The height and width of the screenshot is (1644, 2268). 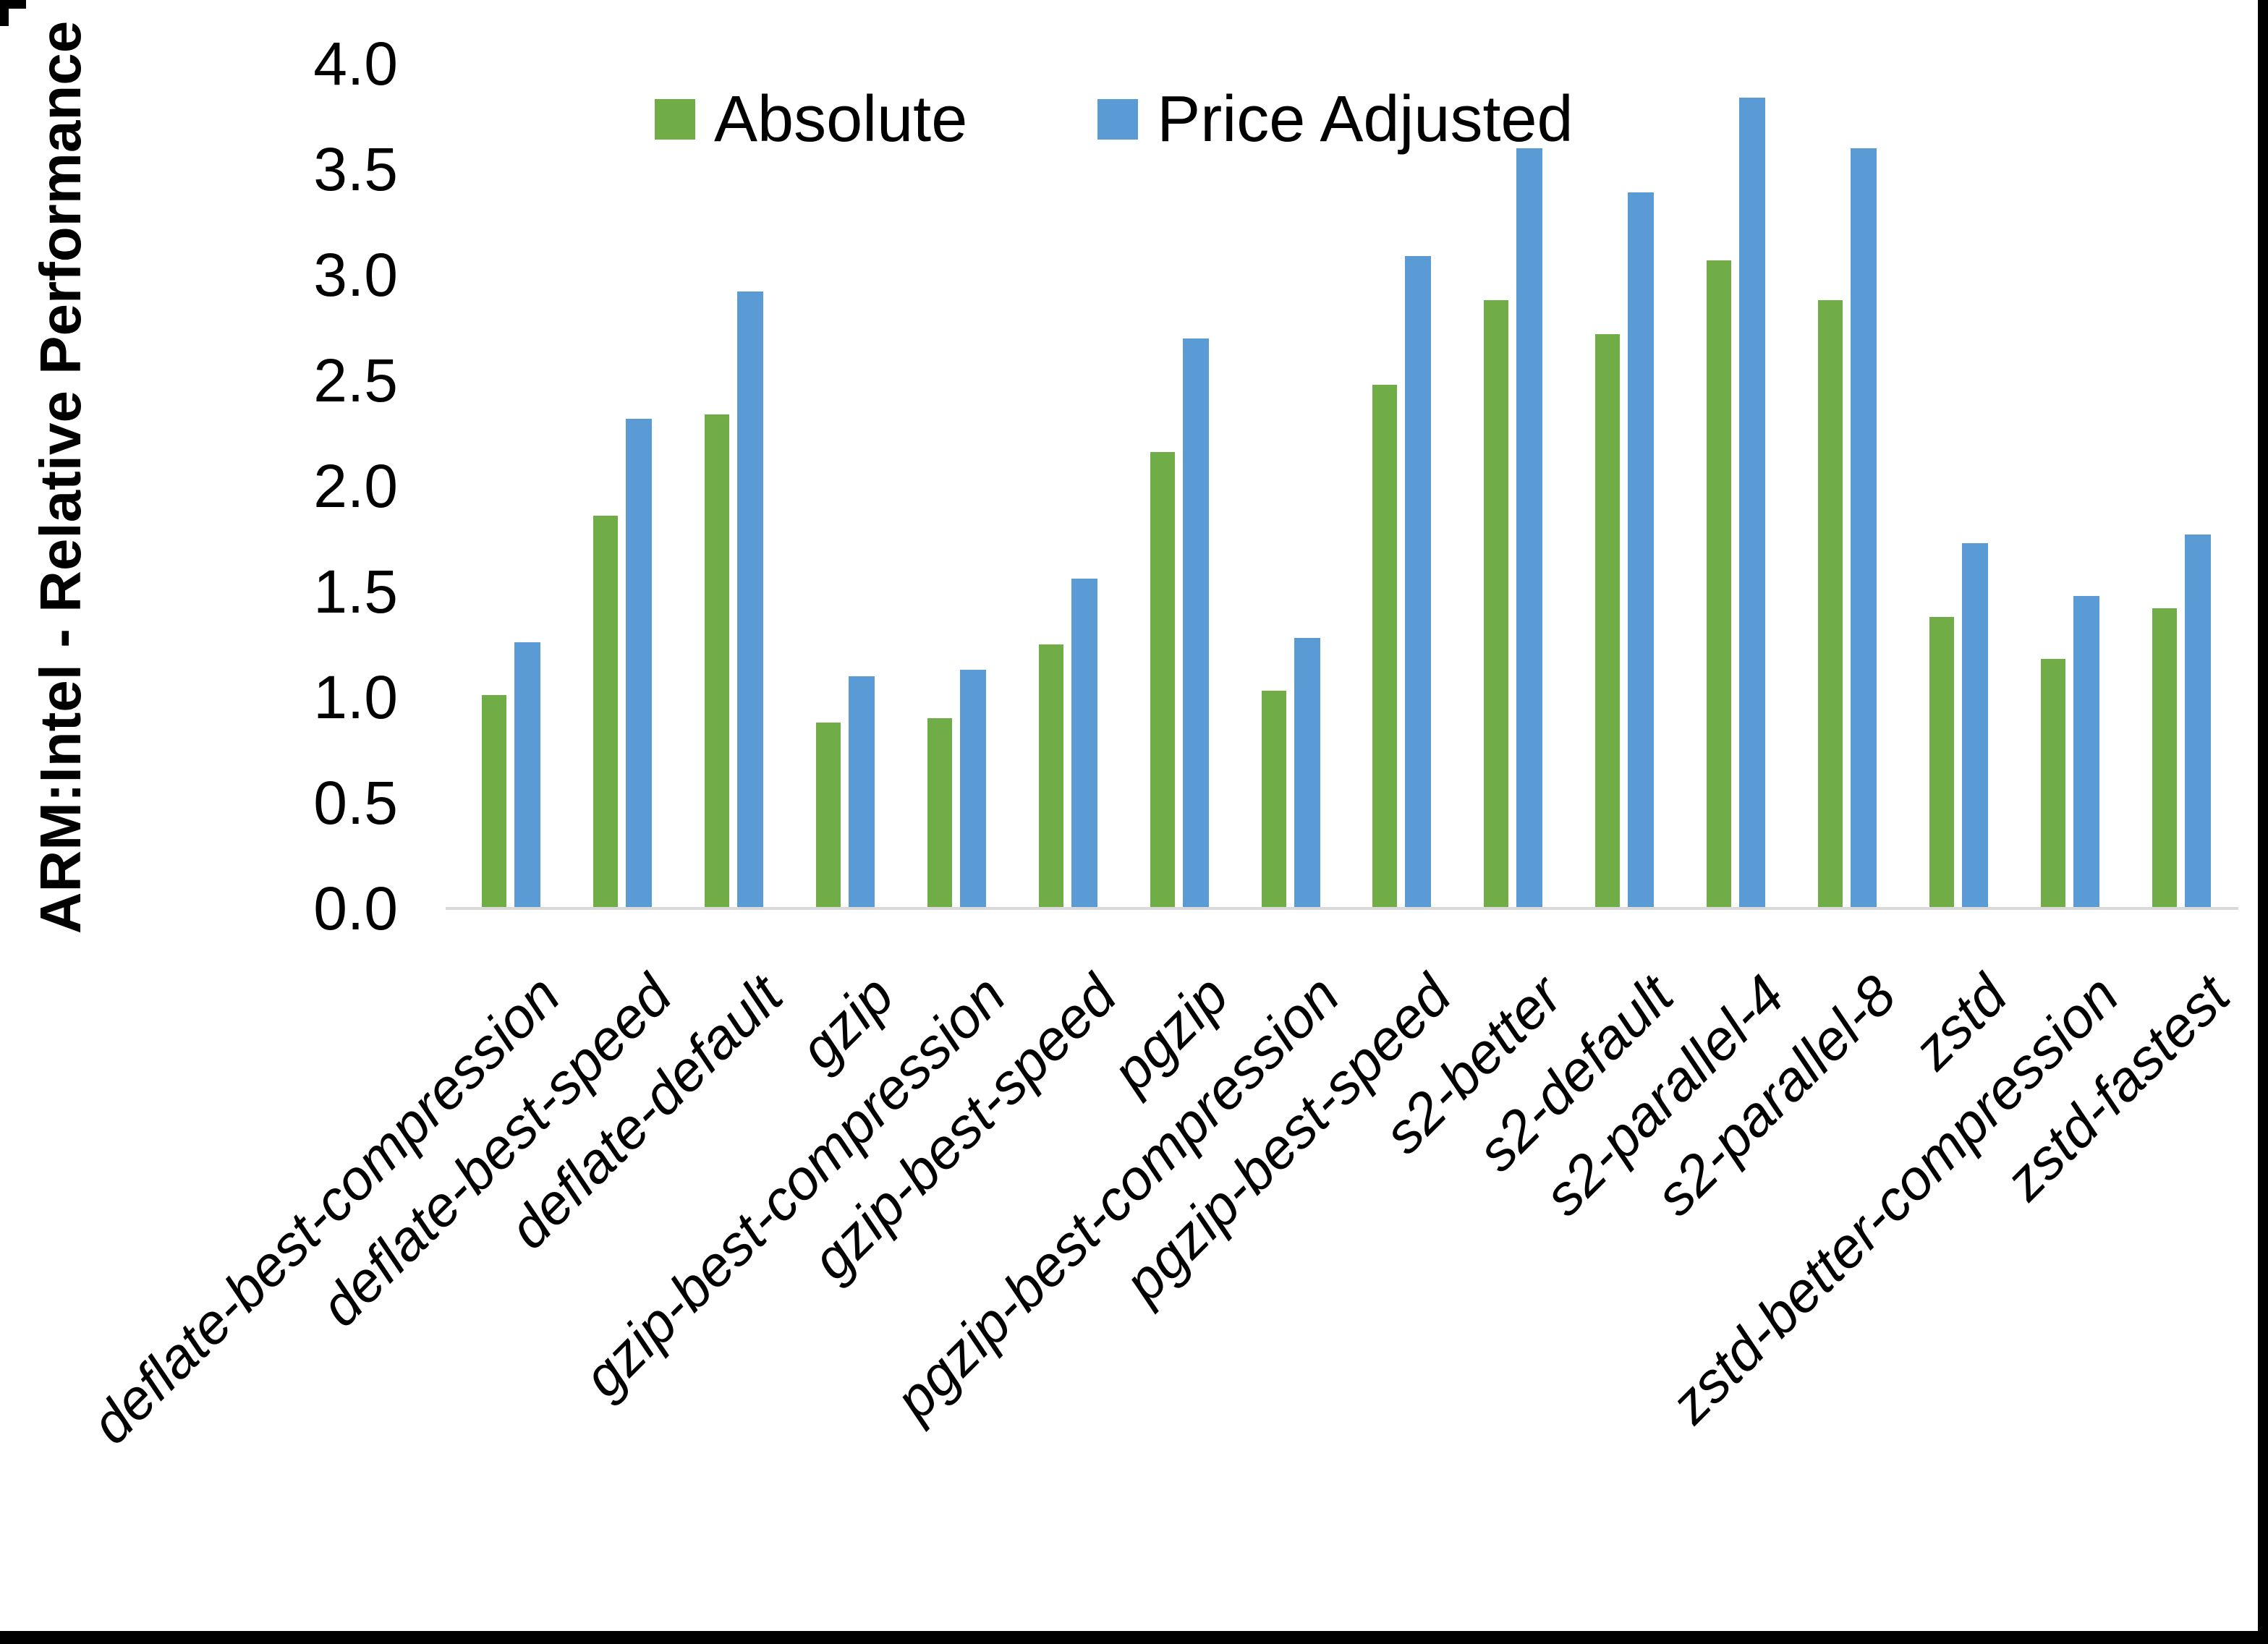 I want to click on legend-swatch-absolute-icon, so click(x=675, y=119).